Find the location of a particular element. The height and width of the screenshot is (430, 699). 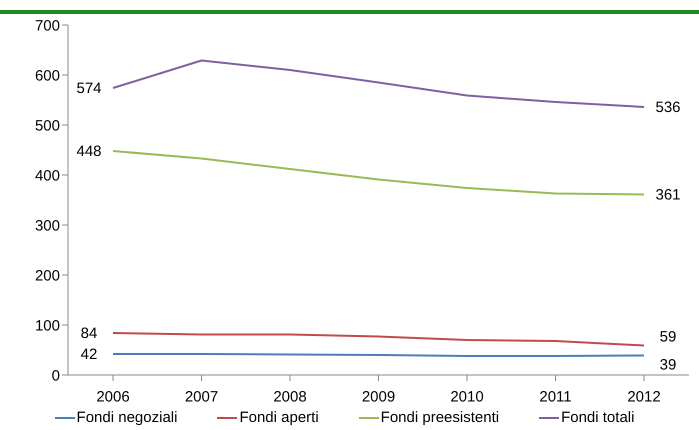

y-tick-label: 400 is located at coordinates (47, 175).